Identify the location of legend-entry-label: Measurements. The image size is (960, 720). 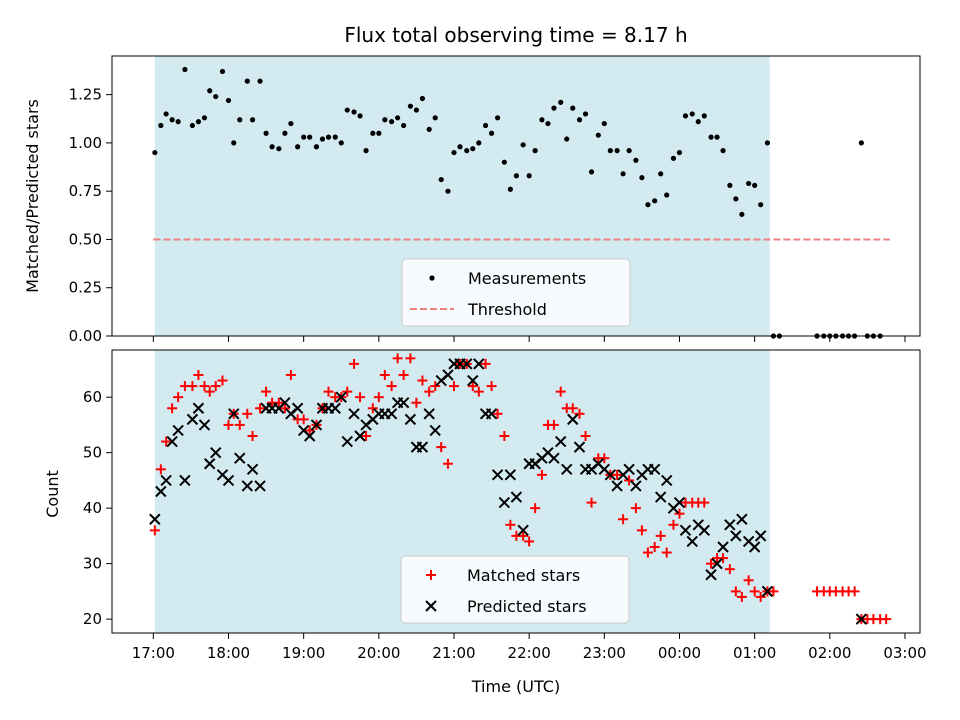
(527, 278).